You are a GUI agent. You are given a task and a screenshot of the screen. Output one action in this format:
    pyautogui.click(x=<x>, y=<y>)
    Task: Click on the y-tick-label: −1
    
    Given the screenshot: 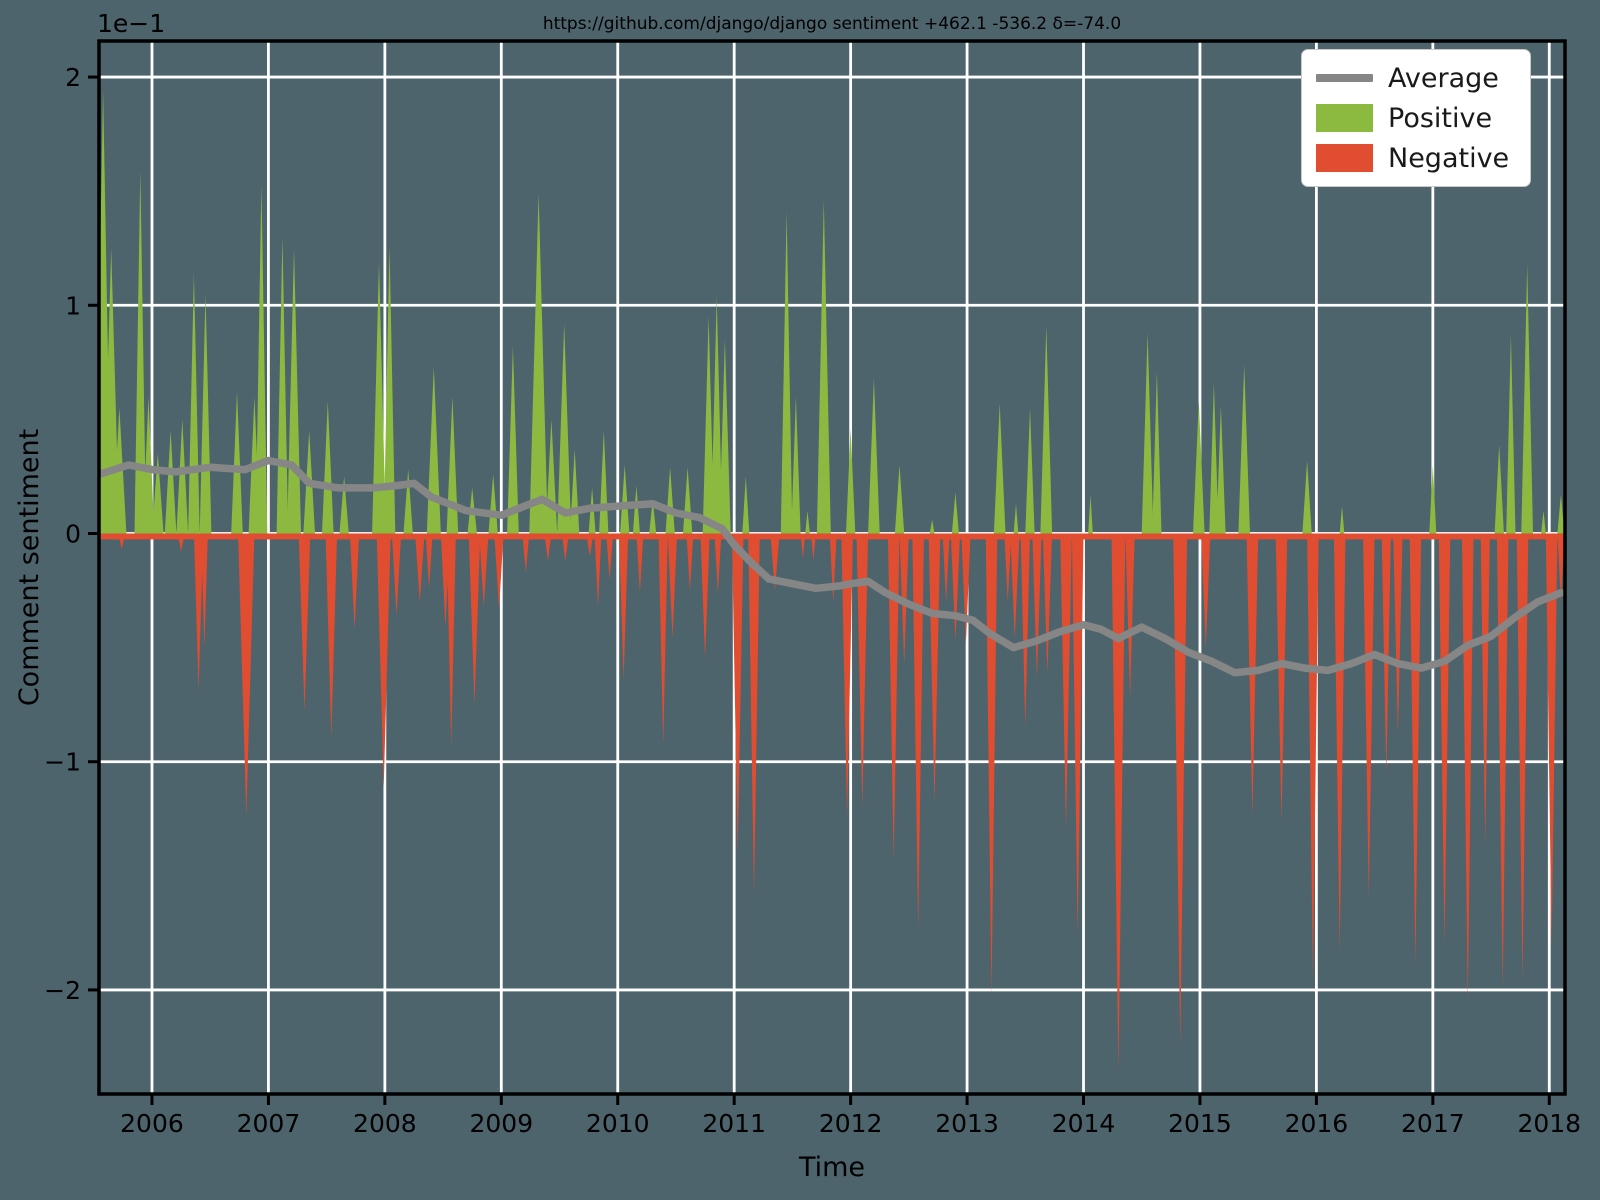 What is the action you would take?
    pyautogui.click(x=62, y=762)
    